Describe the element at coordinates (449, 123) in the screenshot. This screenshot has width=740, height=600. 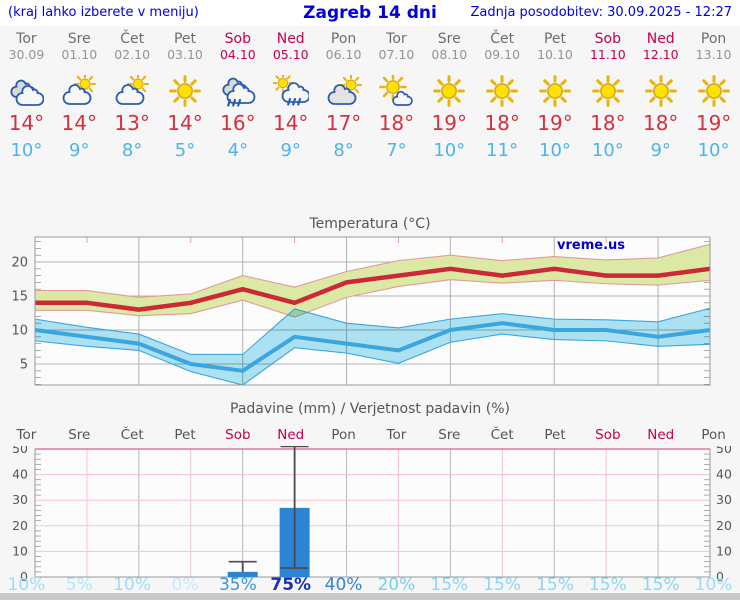
I see `max-temp: 19°` at that location.